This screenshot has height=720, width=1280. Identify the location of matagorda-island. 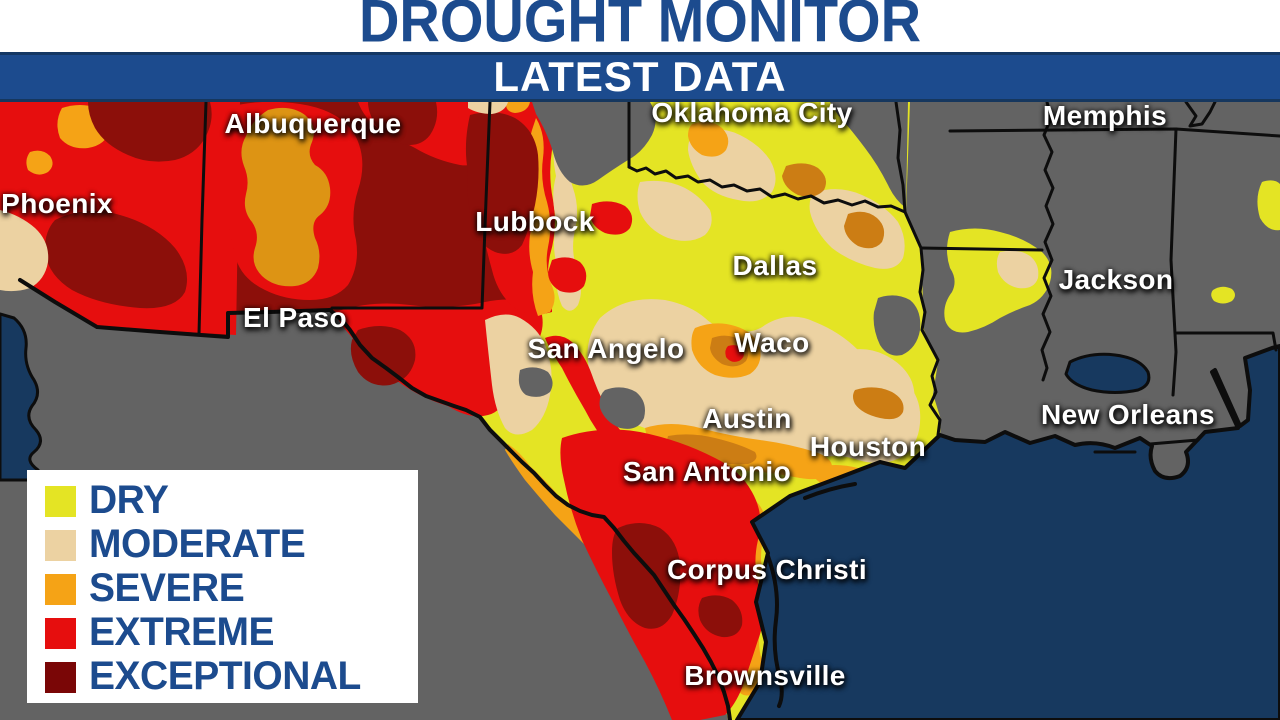
(830, 491).